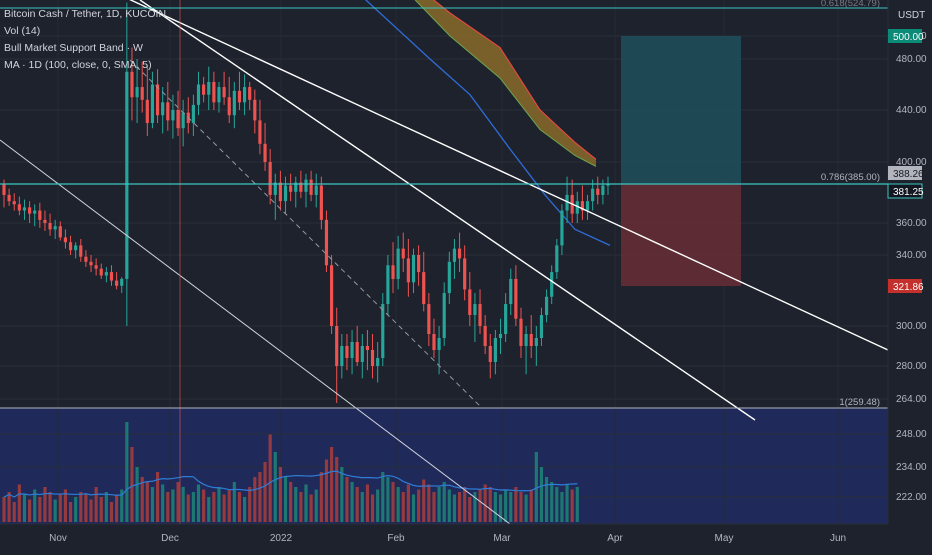  What do you see at coordinates (22, 31) in the screenshot?
I see `legend-vol: Vol (14)` at bounding box center [22, 31].